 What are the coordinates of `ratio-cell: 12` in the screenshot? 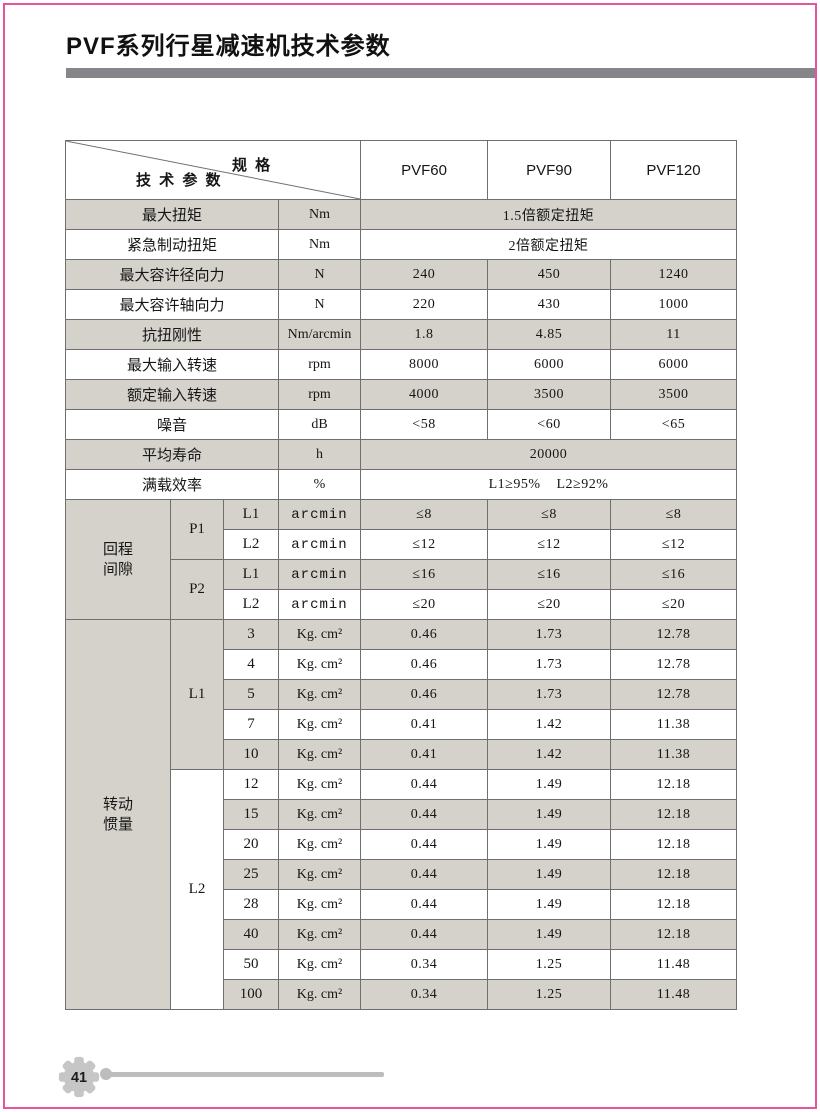 It's located at (251, 784).